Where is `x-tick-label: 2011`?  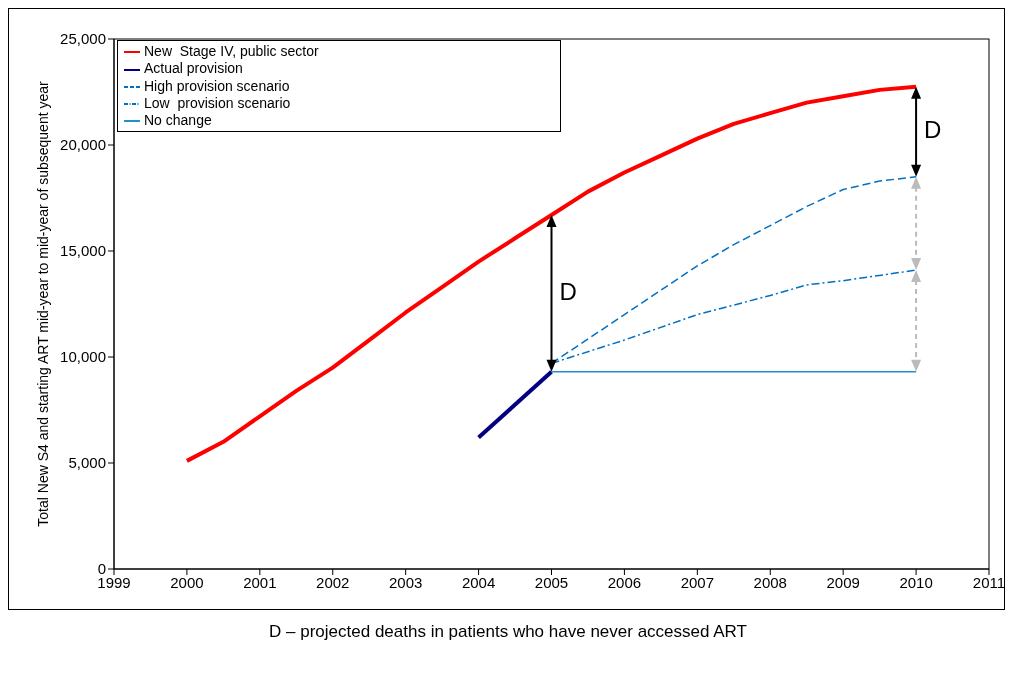 x-tick-label: 2011 is located at coordinates (989, 582).